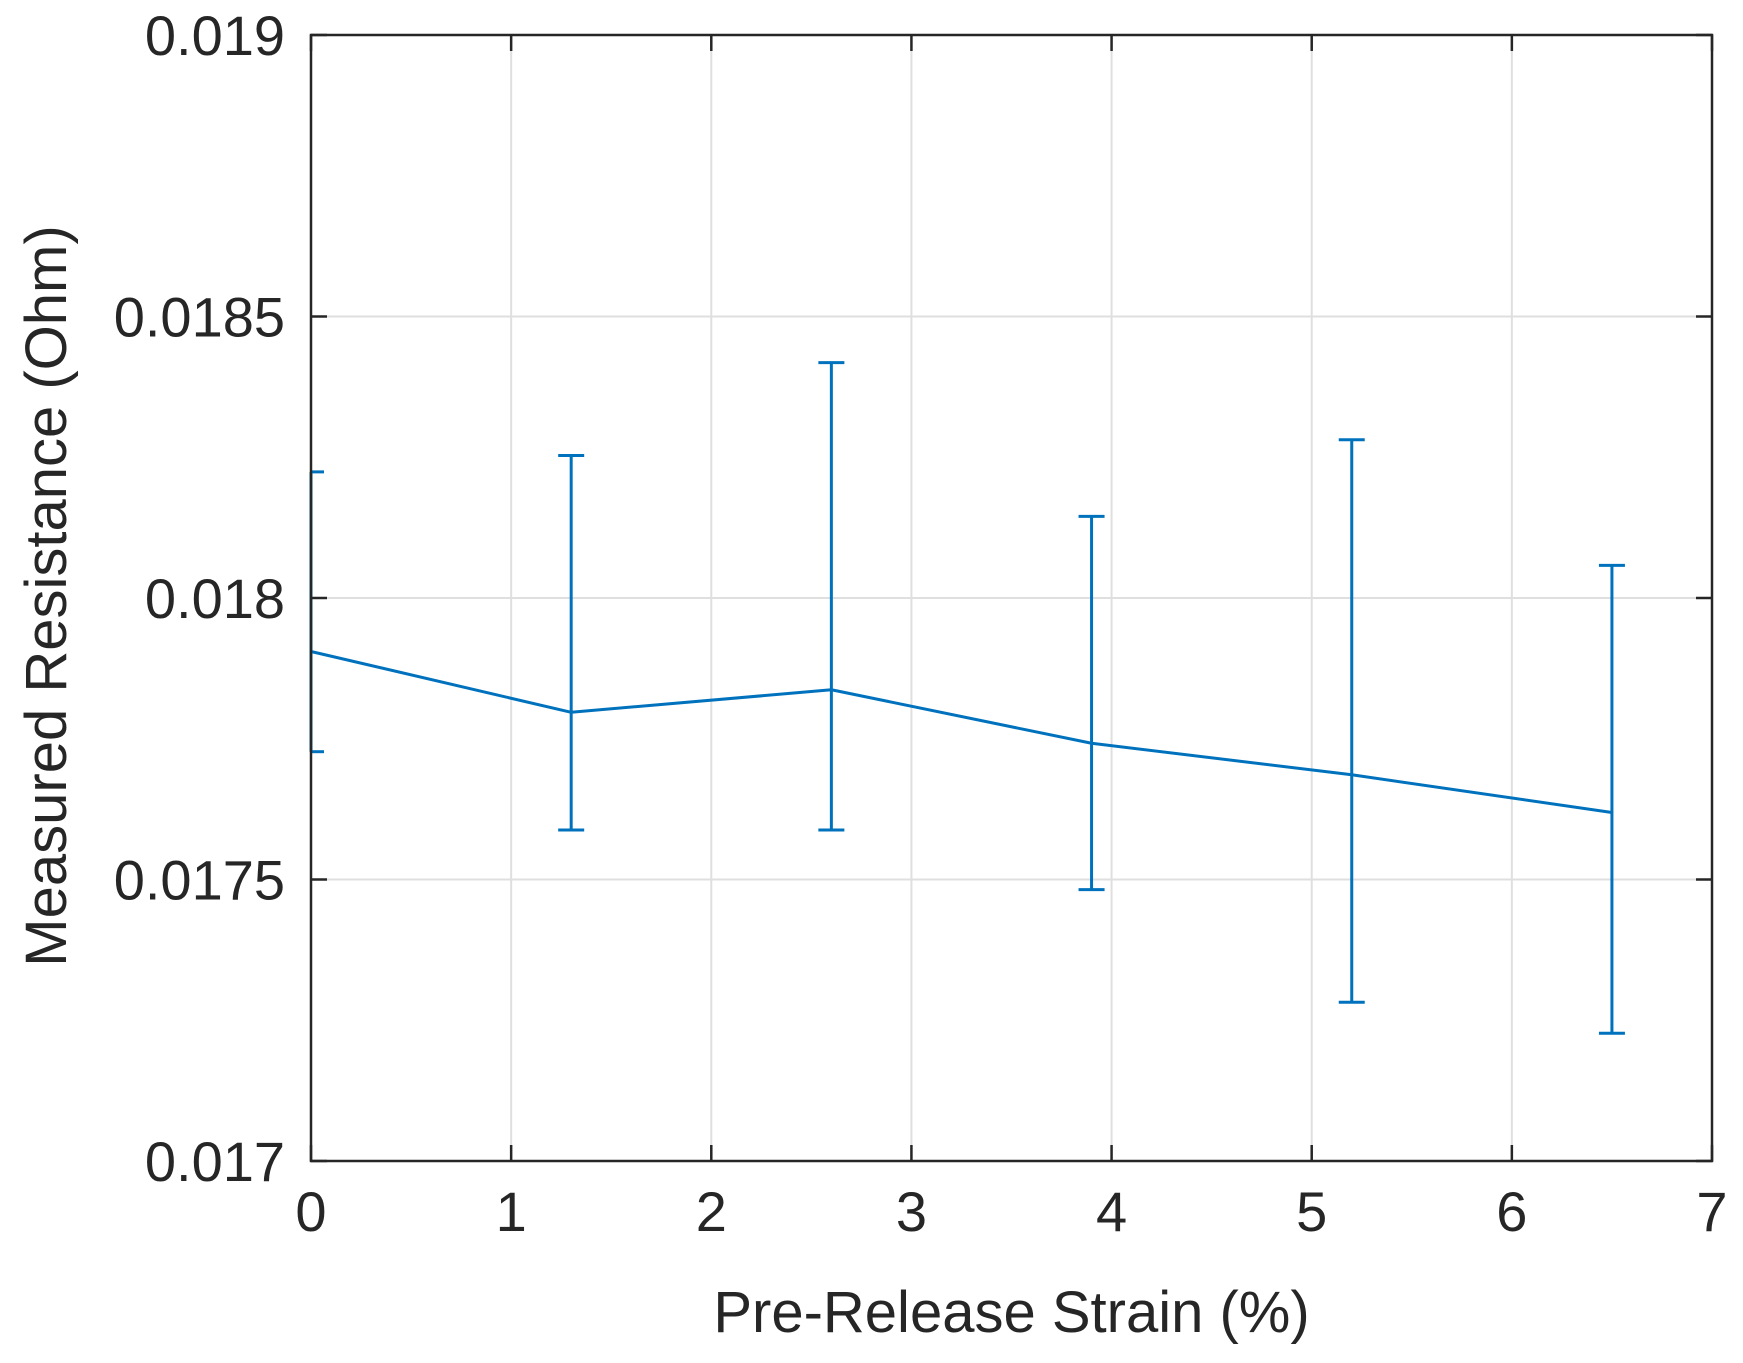 Image resolution: width=1743 pixels, height=1363 pixels. What do you see at coordinates (1511, 1211) in the screenshot?
I see `x-tick-label-6: 6` at bounding box center [1511, 1211].